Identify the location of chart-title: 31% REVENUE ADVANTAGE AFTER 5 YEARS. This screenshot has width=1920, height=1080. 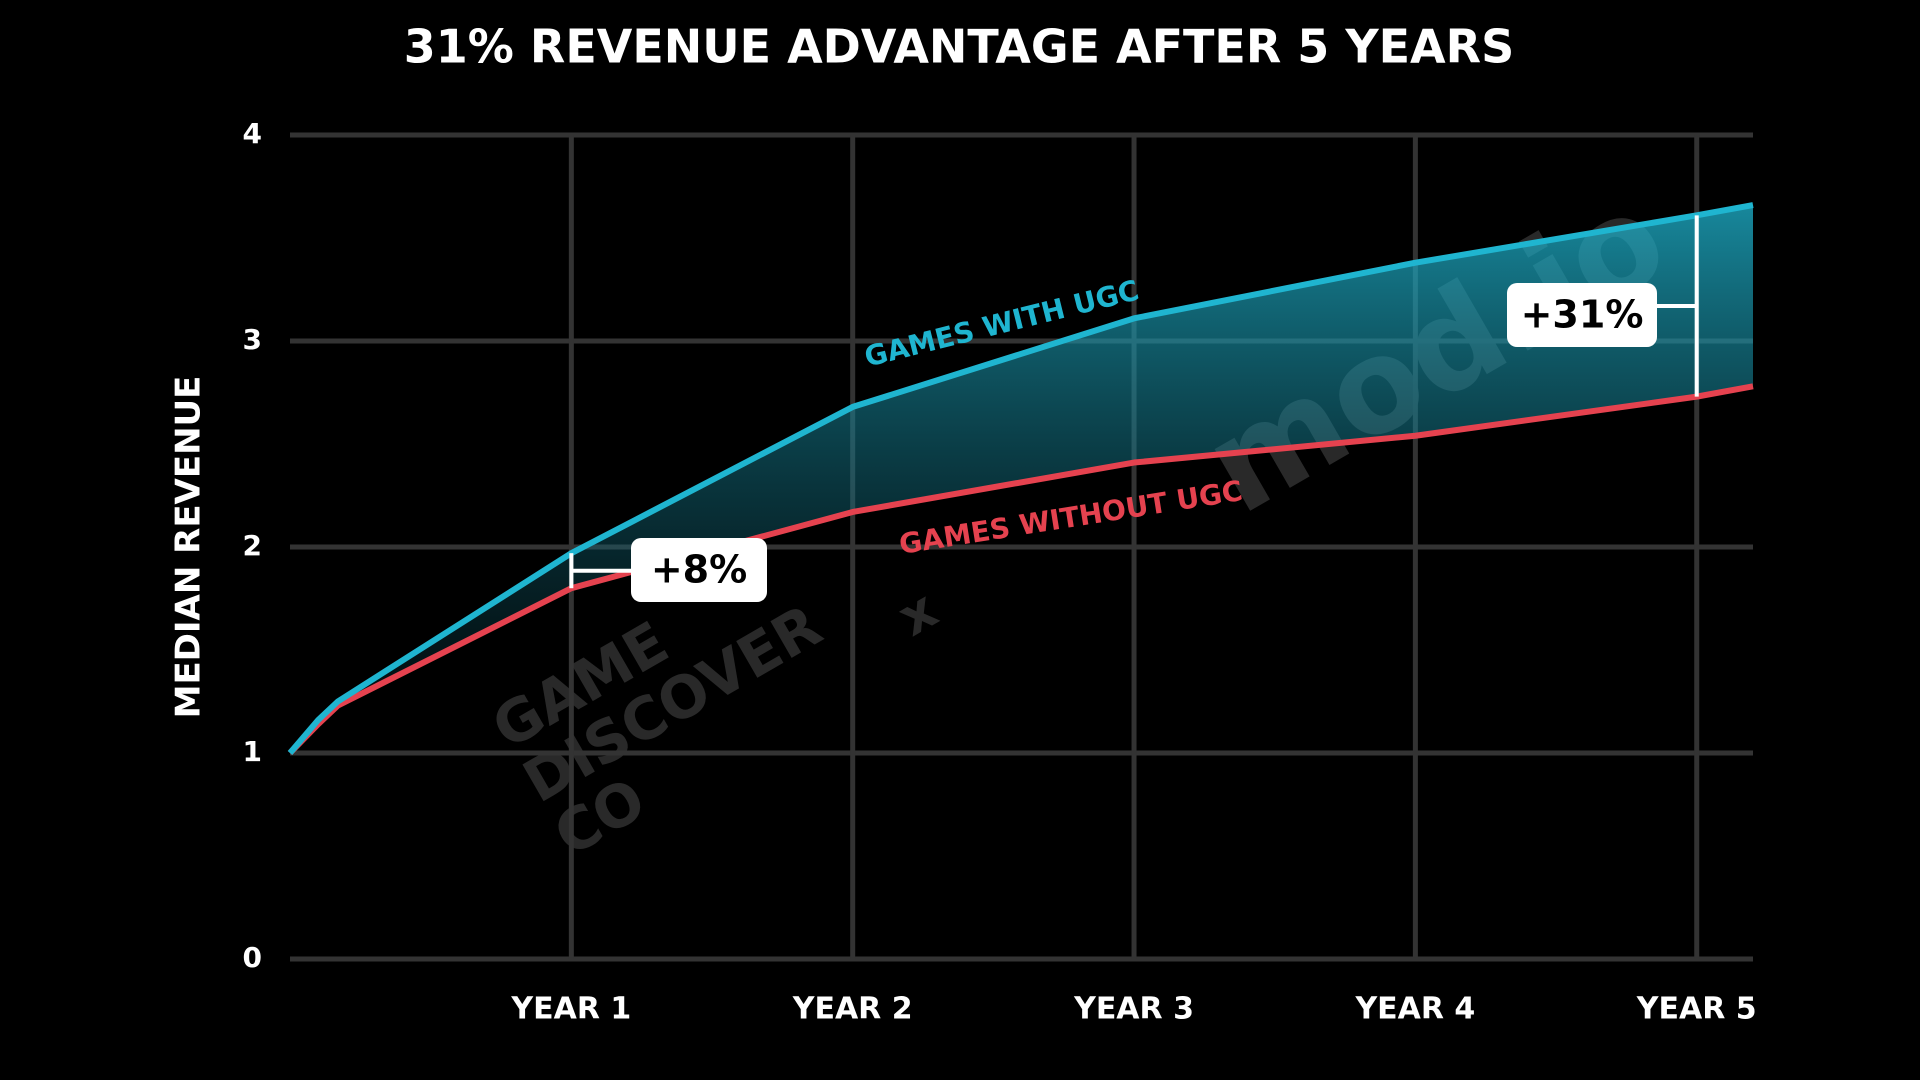
(959, 47).